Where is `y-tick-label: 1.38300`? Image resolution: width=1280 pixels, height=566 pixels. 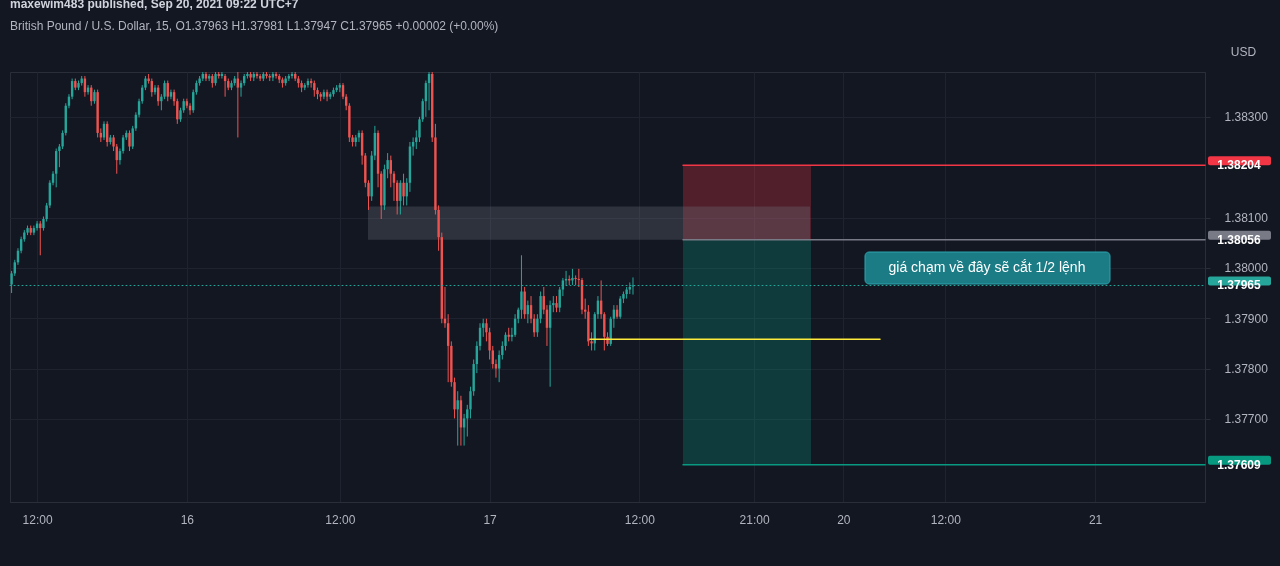
y-tick-label: 1.38300 is located at coordinates (1246, 117).